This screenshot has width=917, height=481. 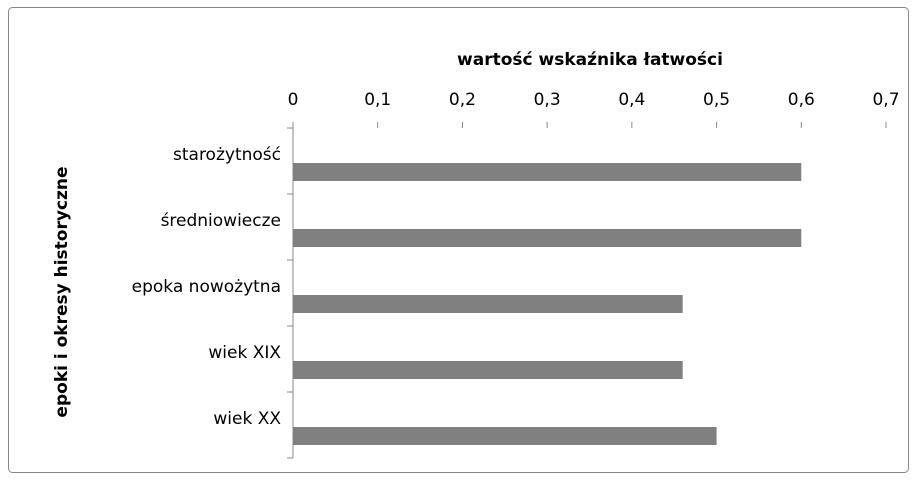 I want to click on x-tick-label: 0,4, so click(x=631, y=100).